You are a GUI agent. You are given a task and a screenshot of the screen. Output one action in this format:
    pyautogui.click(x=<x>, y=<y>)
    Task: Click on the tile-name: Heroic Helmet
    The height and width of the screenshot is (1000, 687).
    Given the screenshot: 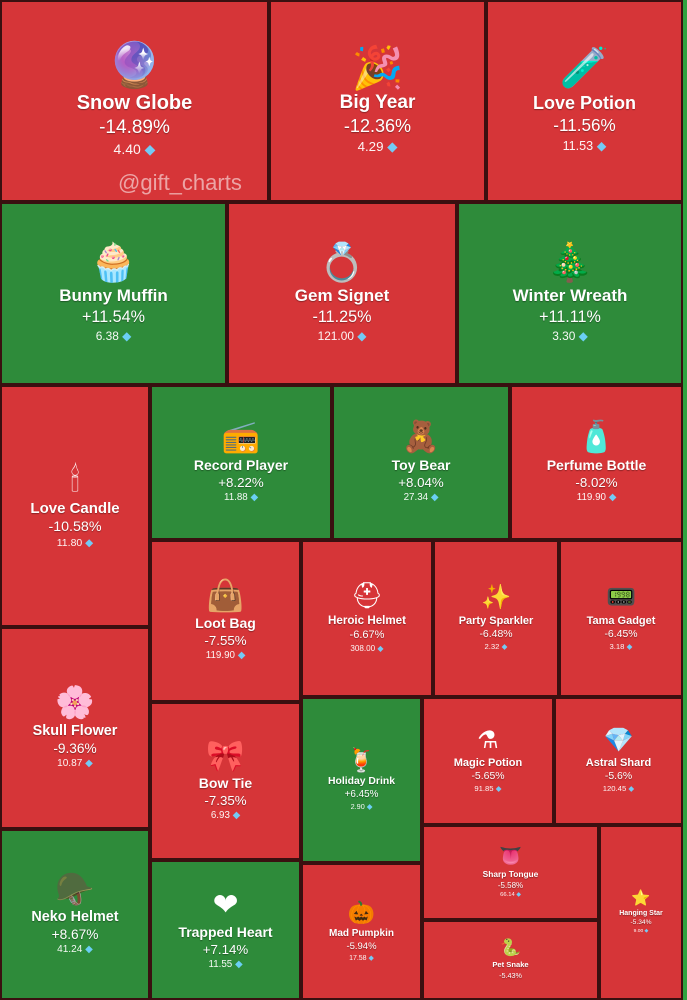 What is the action you would take?
    pyautogui.click(x=367, y=620)
    